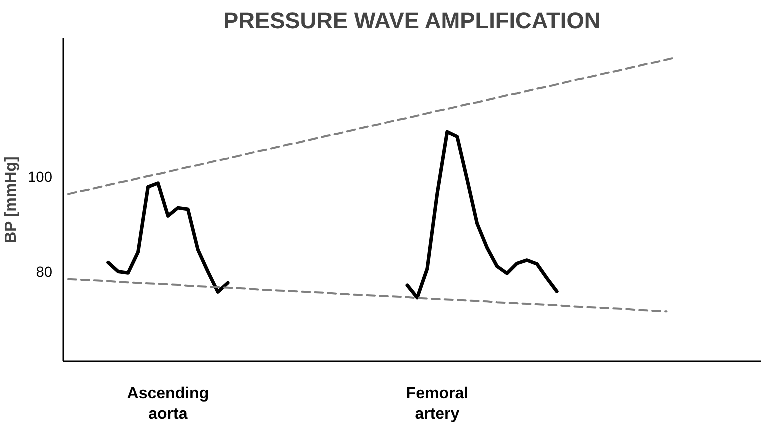  I want to click on y-tick-label: 100, so click(40, 178).